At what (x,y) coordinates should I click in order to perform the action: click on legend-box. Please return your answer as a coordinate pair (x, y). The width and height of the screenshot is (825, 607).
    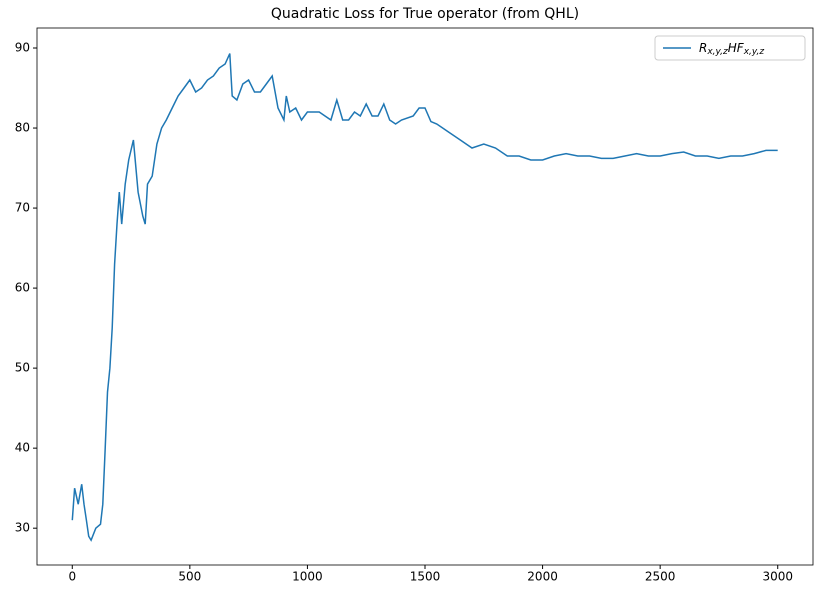
    Looking at the image, I should click on (730, 48).